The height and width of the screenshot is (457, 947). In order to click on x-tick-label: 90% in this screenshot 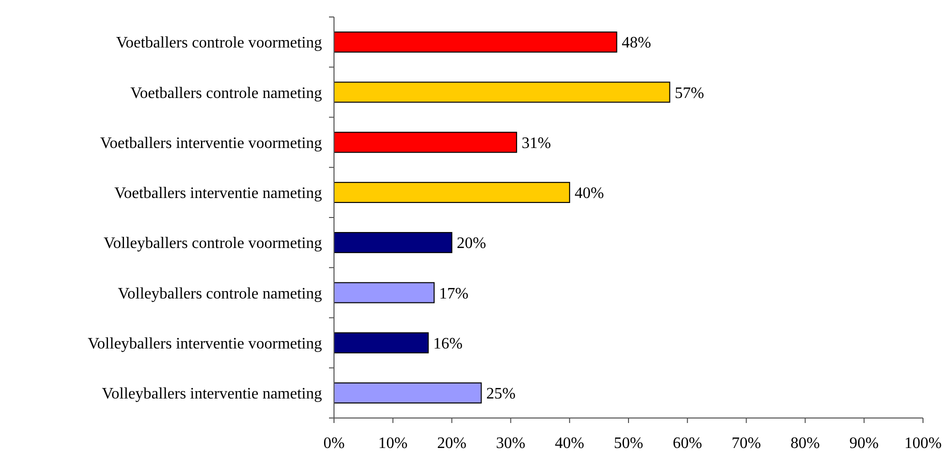, I will do `click(864, 443)`.